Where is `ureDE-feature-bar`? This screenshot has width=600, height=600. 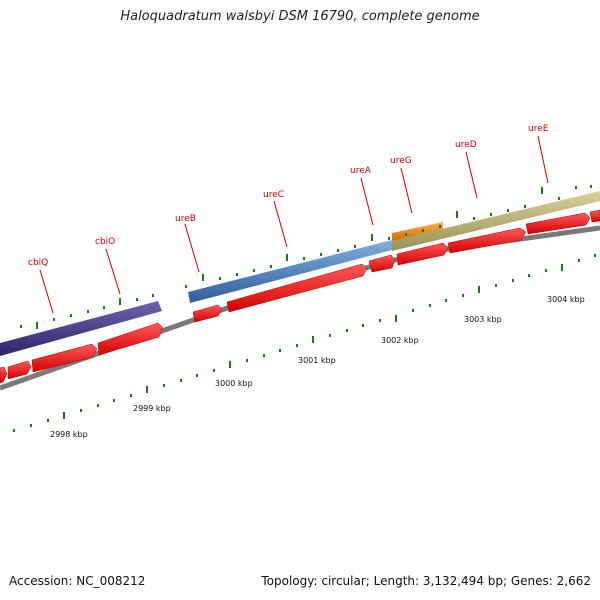 ureDE-feature-bar is located at coordinates (496, 221).